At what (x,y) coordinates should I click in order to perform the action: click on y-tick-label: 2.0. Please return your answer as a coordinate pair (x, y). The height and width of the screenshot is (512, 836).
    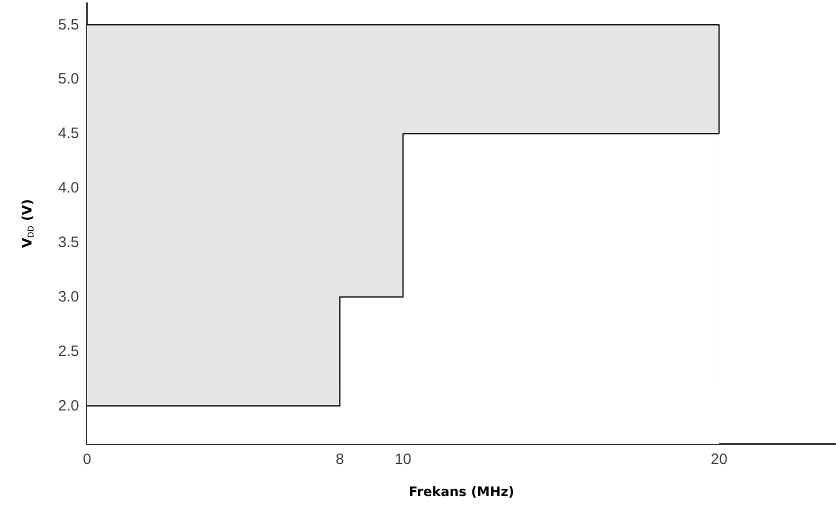
    Looking at the image, I should click on (68, 405).